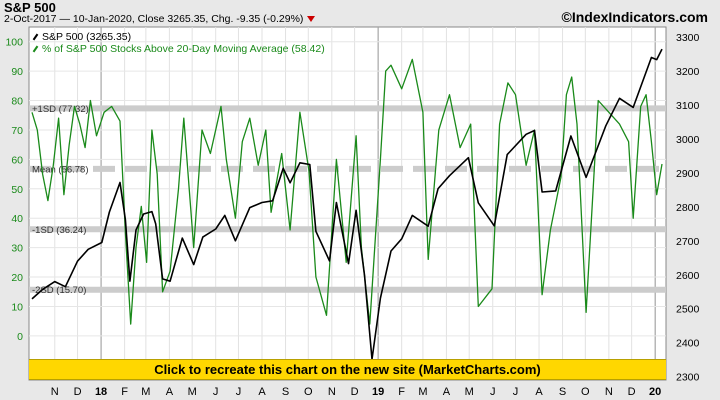  Describe the element at coordinates (688, 106) in the screenshot. I see `right-y-tick-label: 3100` at that location.